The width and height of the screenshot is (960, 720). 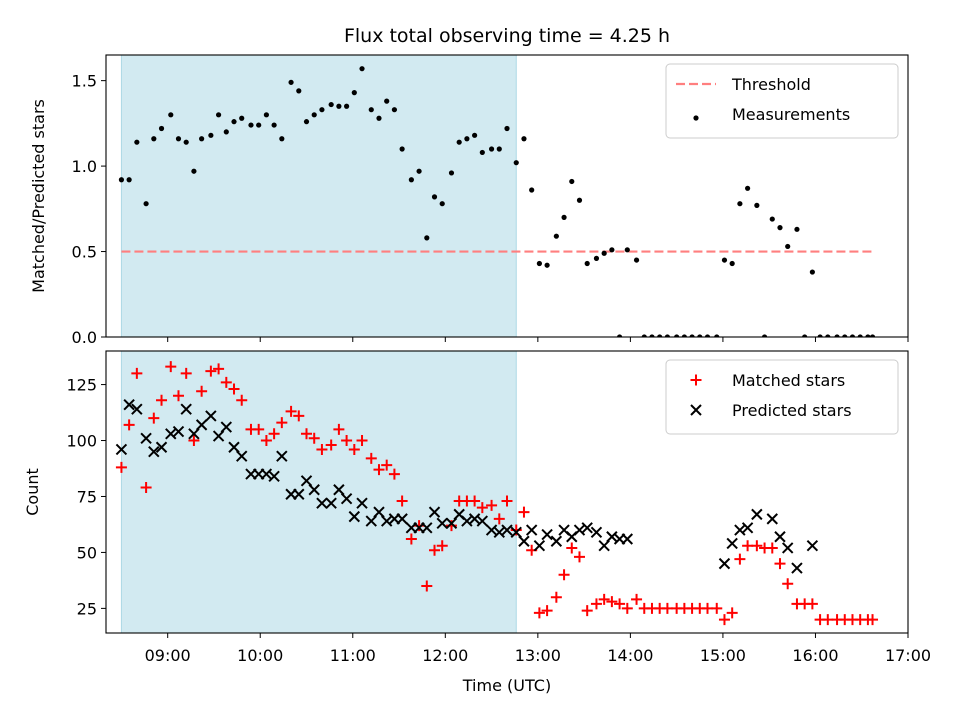 I want to click on ratio-y-tick-label: 1.5, so click(x=84, y=81).